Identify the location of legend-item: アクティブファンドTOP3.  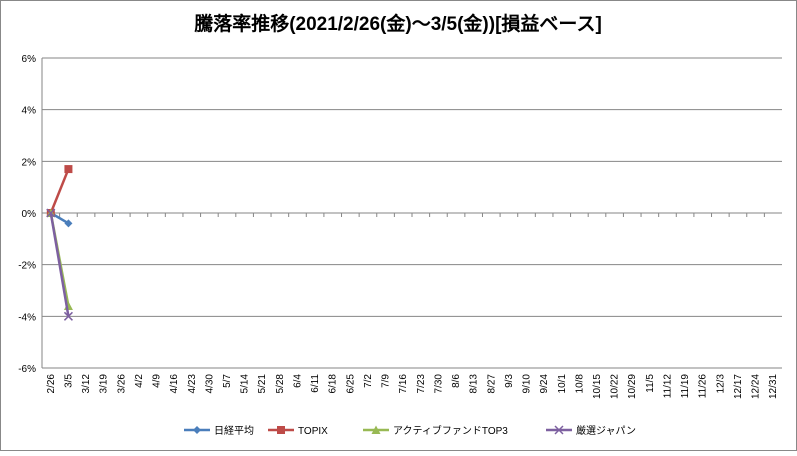
(435, 430).